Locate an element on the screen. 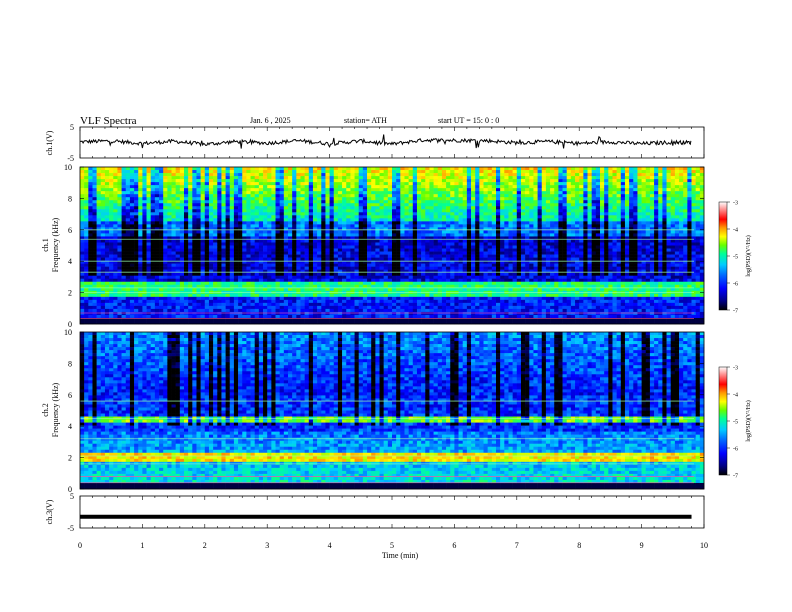  figure-title: VLF Spectra is located at coordinates (108, 121).